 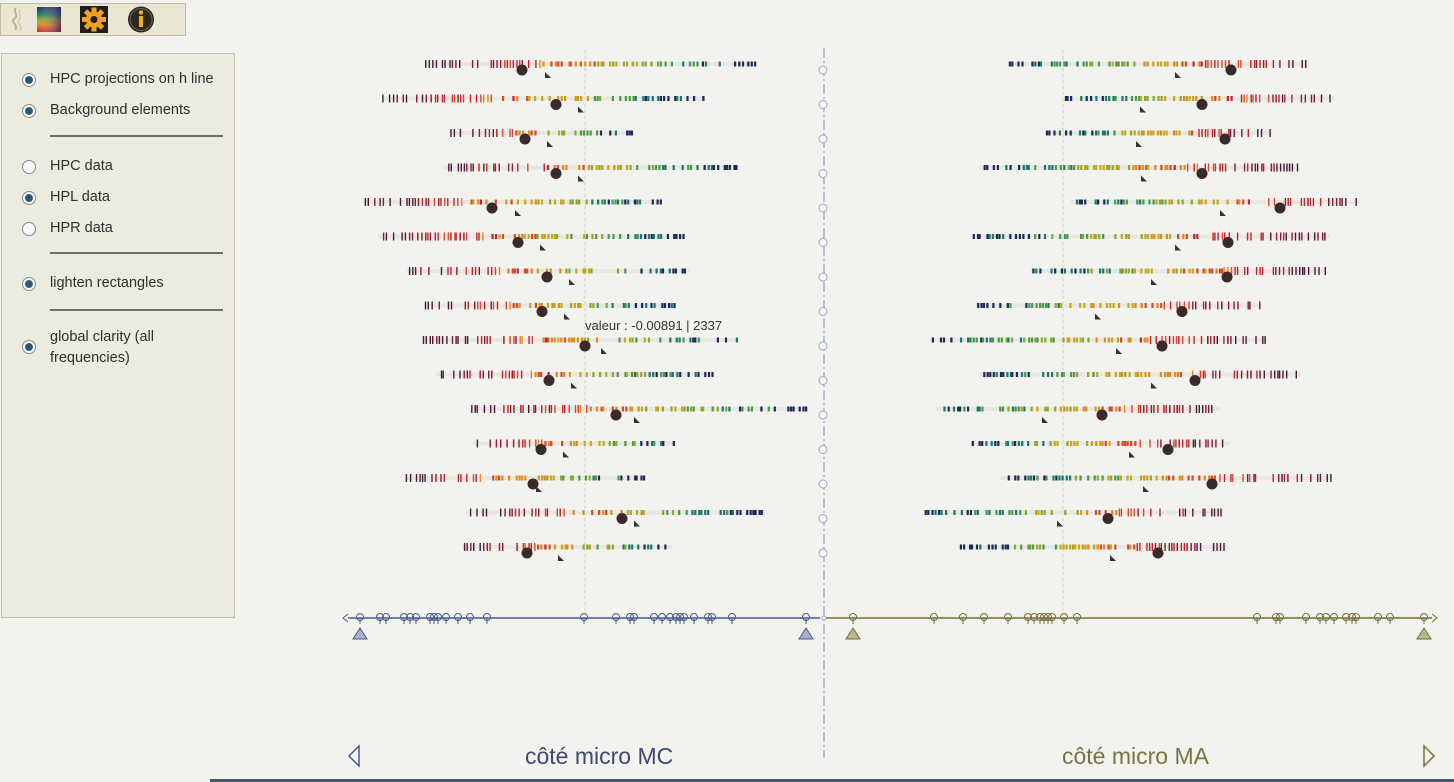 I want to click on option-global-clarity: global clarity (all frequencies), so click(x=123, y=349).